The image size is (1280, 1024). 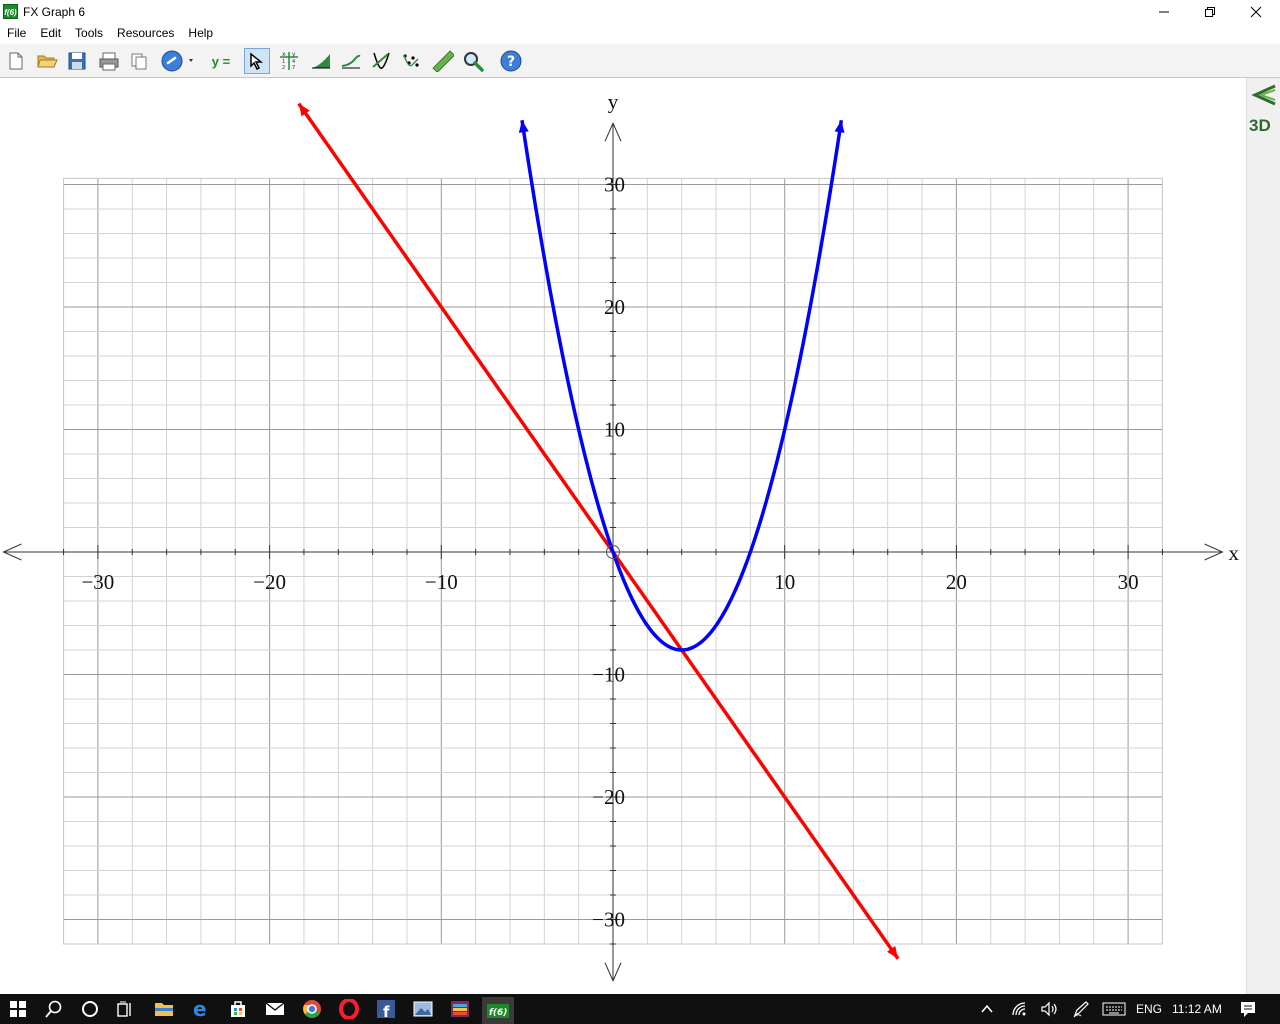 I want to click on y-tick-label: 10, so click(x=614, y=430).